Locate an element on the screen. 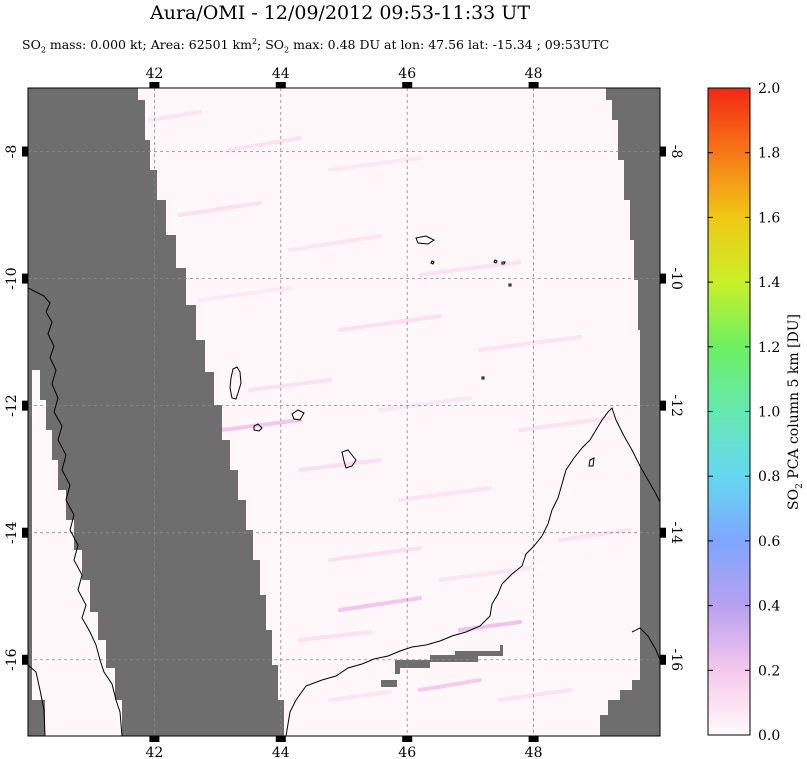 This screenshot has height=759, width=807. x-tick-label-bottom: 46 is located at coordinates (407, 752).